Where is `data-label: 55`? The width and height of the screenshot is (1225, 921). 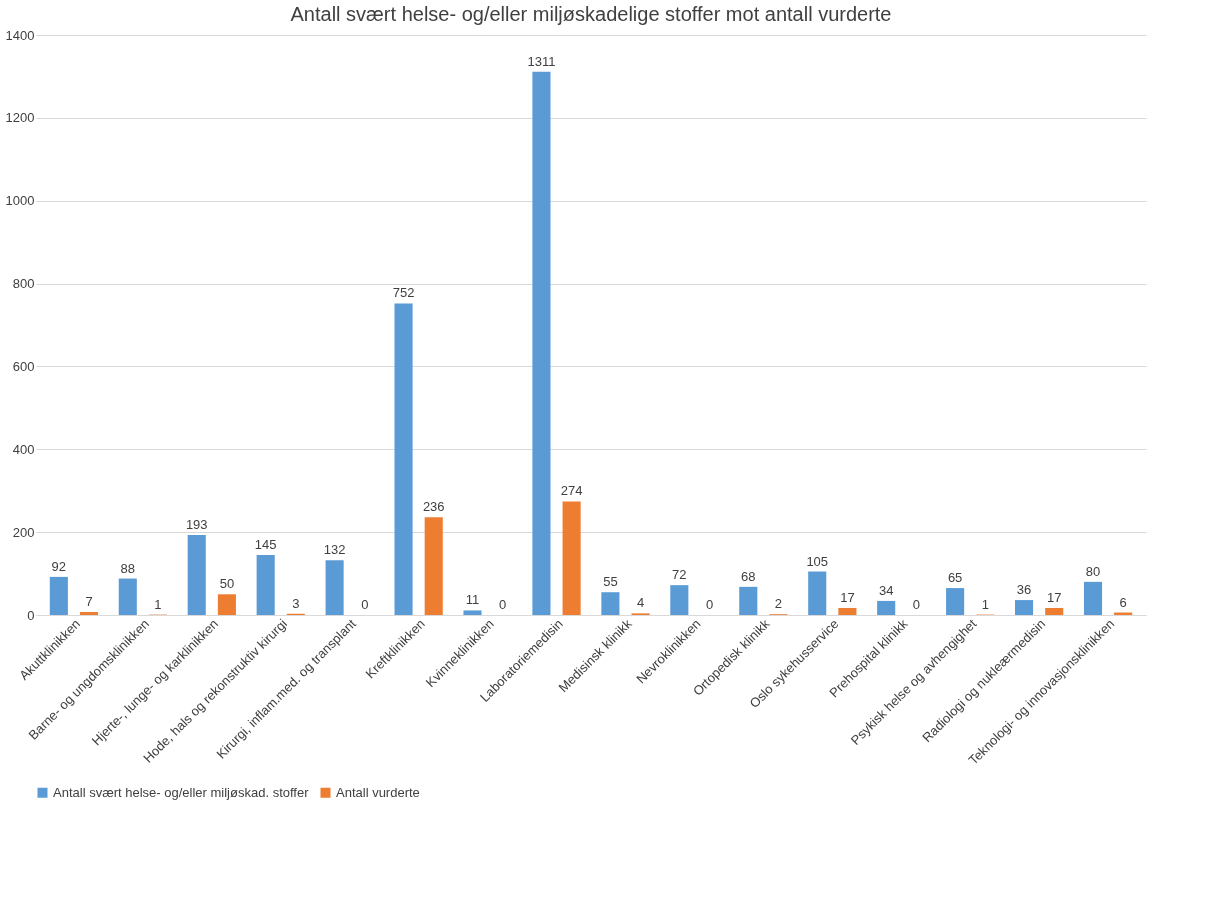 data-label: 55 is located at coordinates (610, 582).